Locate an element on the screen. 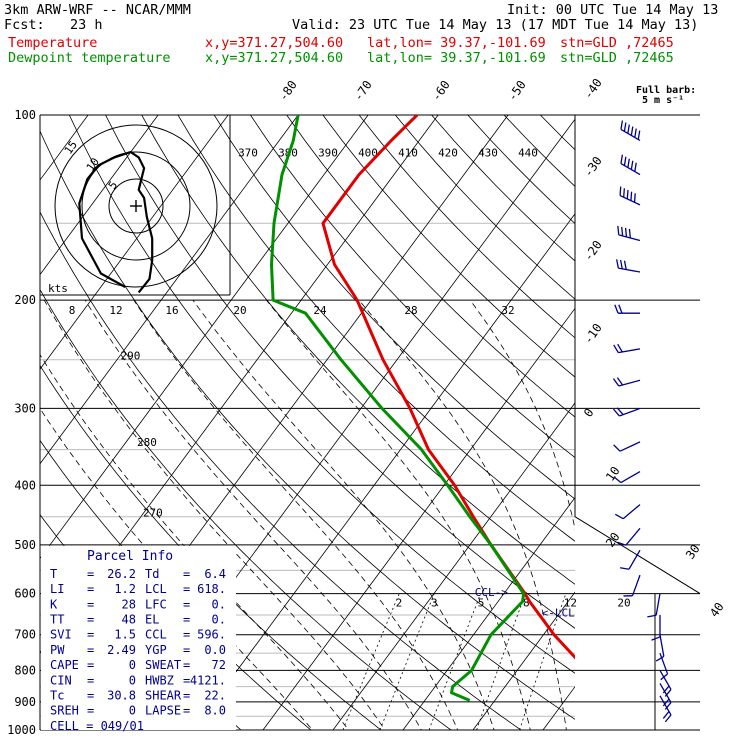 Image resolution: width=740 pixels, height=740 pixels. theta-label: 390 is located at coordinates (328, 153).